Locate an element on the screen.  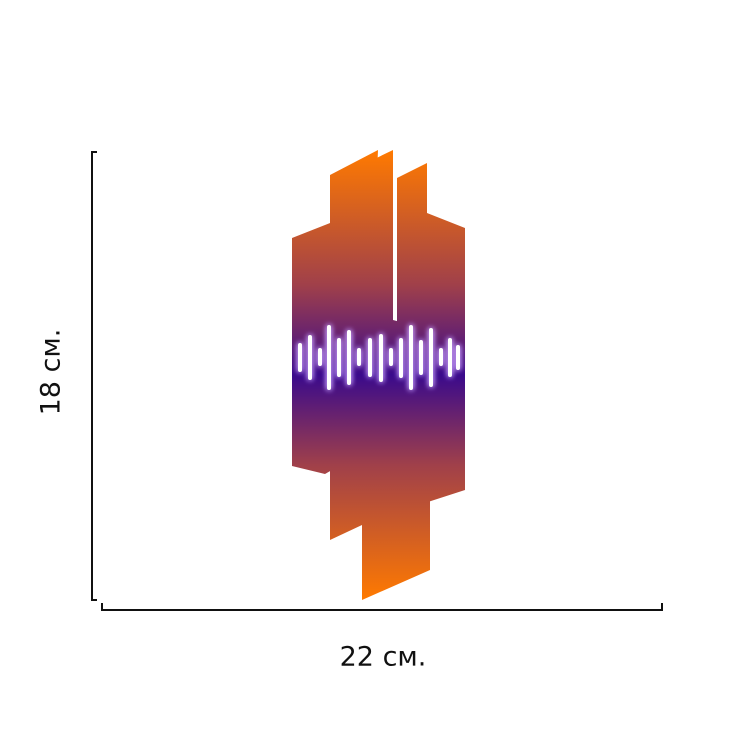
width-label: 22 см. is located at coordinates (383, 657).